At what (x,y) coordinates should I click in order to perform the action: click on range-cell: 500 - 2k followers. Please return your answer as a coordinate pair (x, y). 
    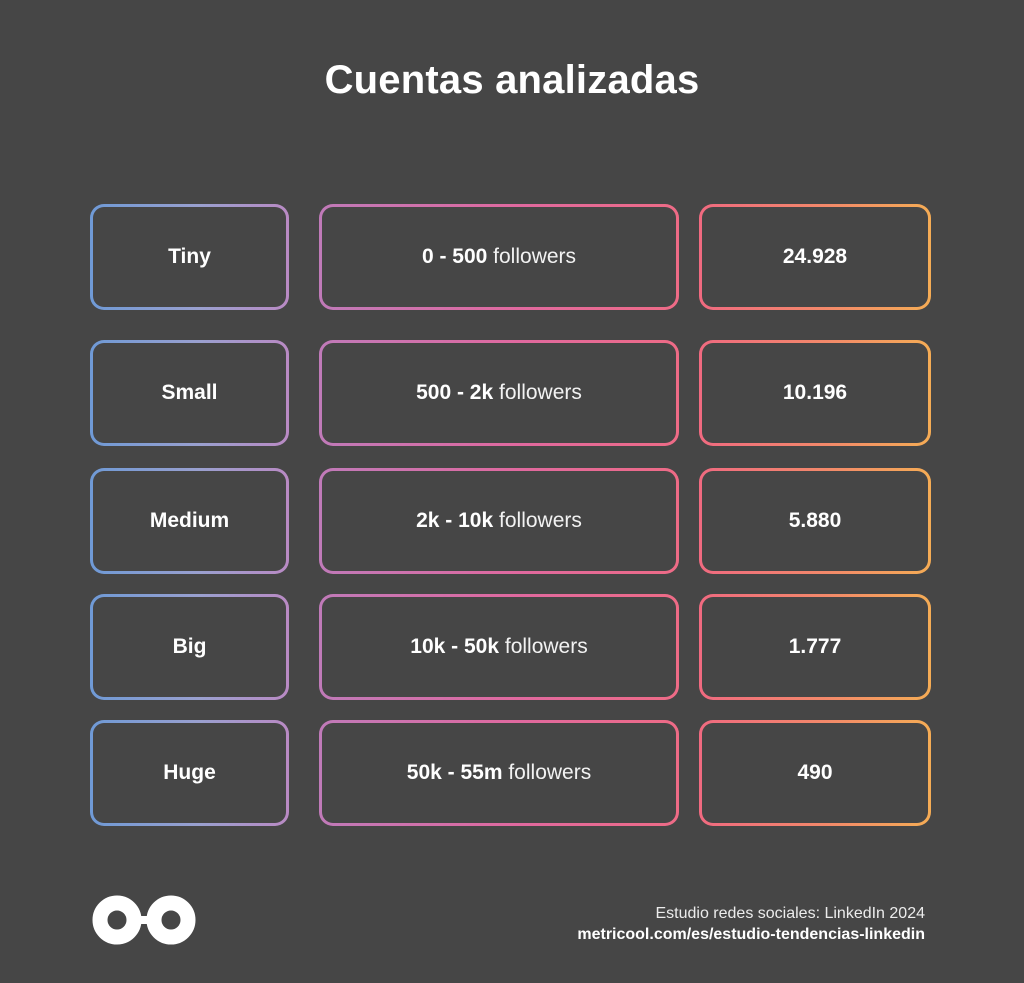
    Looking at the image, I should click on (499, 393).